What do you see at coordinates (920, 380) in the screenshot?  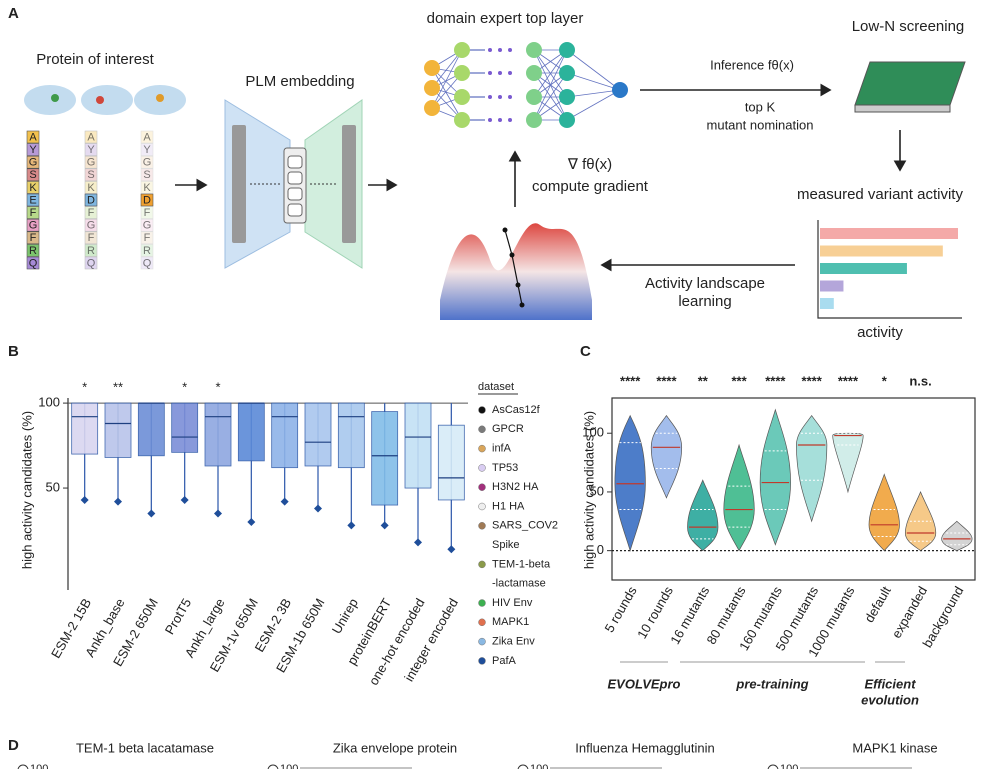 I see `significance: n.s.` at bounding box center [920, 380].